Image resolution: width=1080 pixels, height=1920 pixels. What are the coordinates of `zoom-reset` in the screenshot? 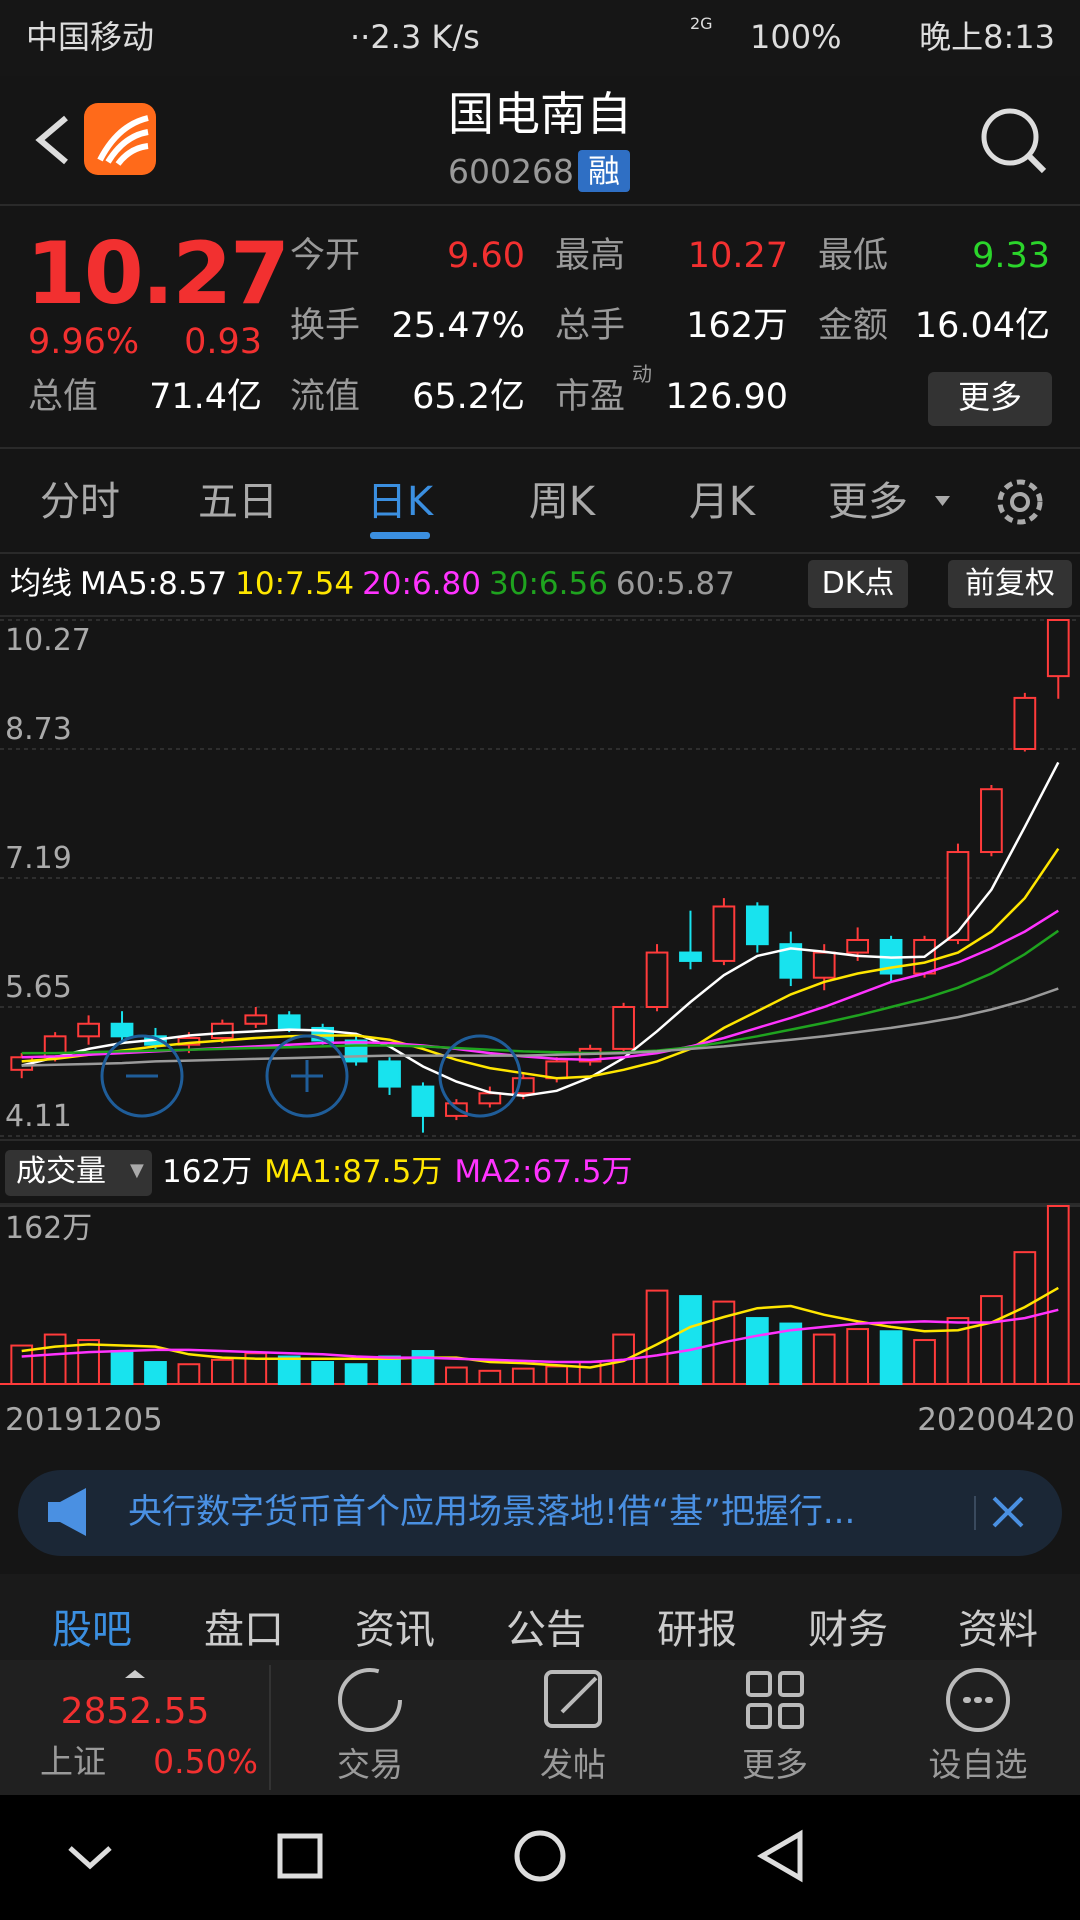 It's located at (480, 1076).